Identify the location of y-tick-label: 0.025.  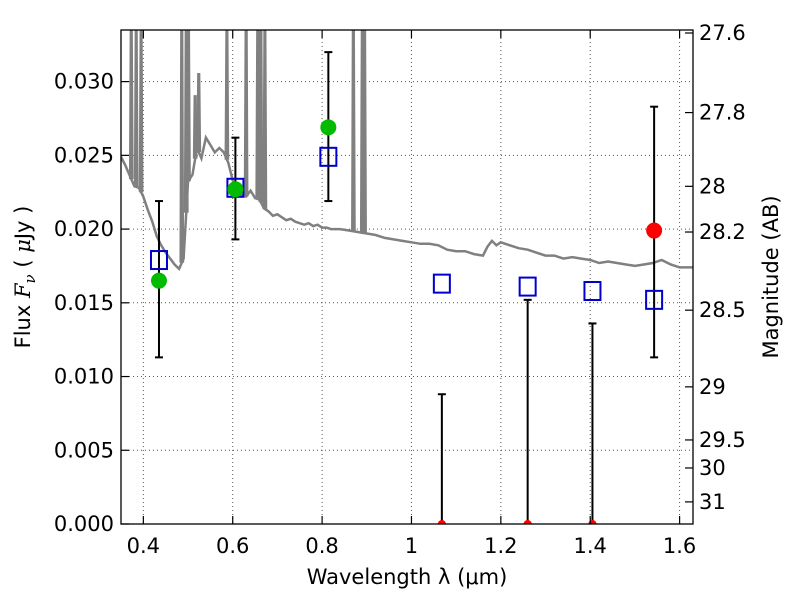
(84, 155).